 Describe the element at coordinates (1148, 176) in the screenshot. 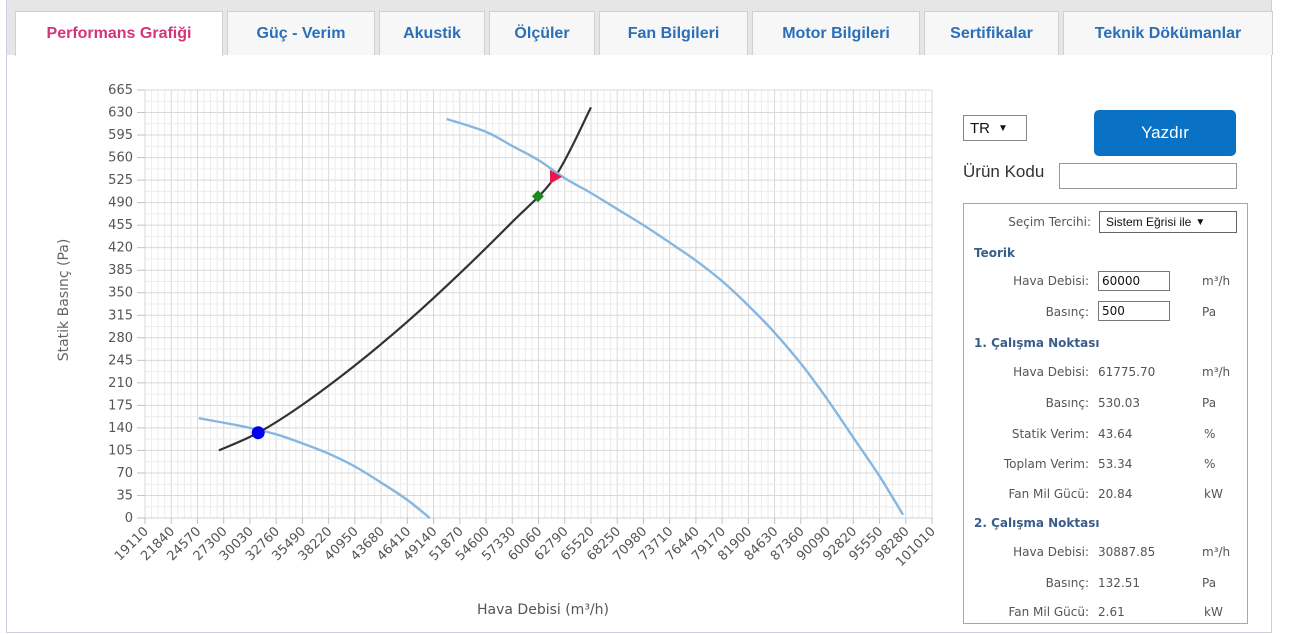

I see `product-code-input` at that location.